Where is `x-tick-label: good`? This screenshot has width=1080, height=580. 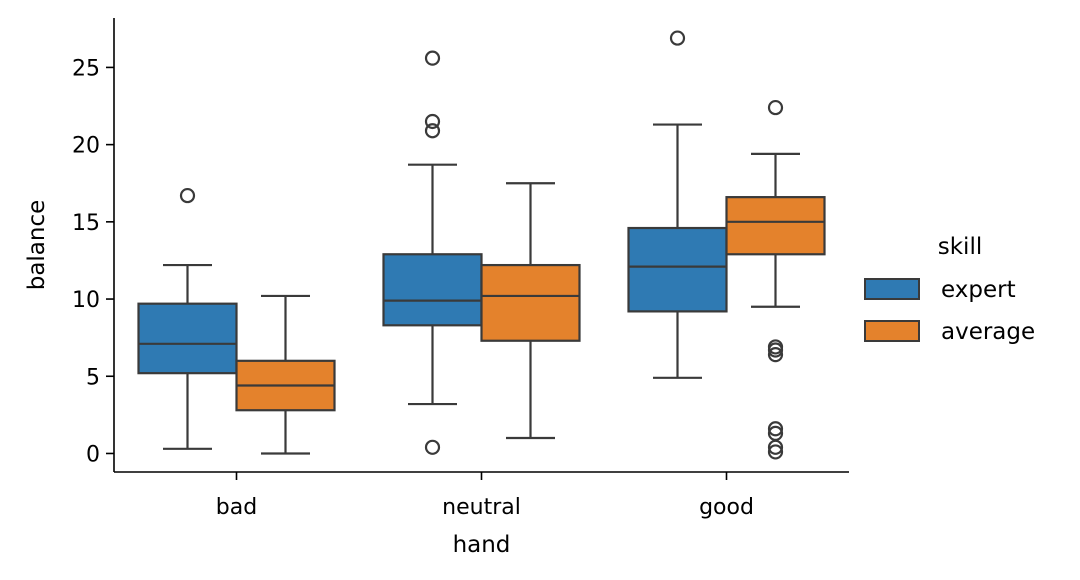
x-tick-label: good is located at coordinates (726, 507).